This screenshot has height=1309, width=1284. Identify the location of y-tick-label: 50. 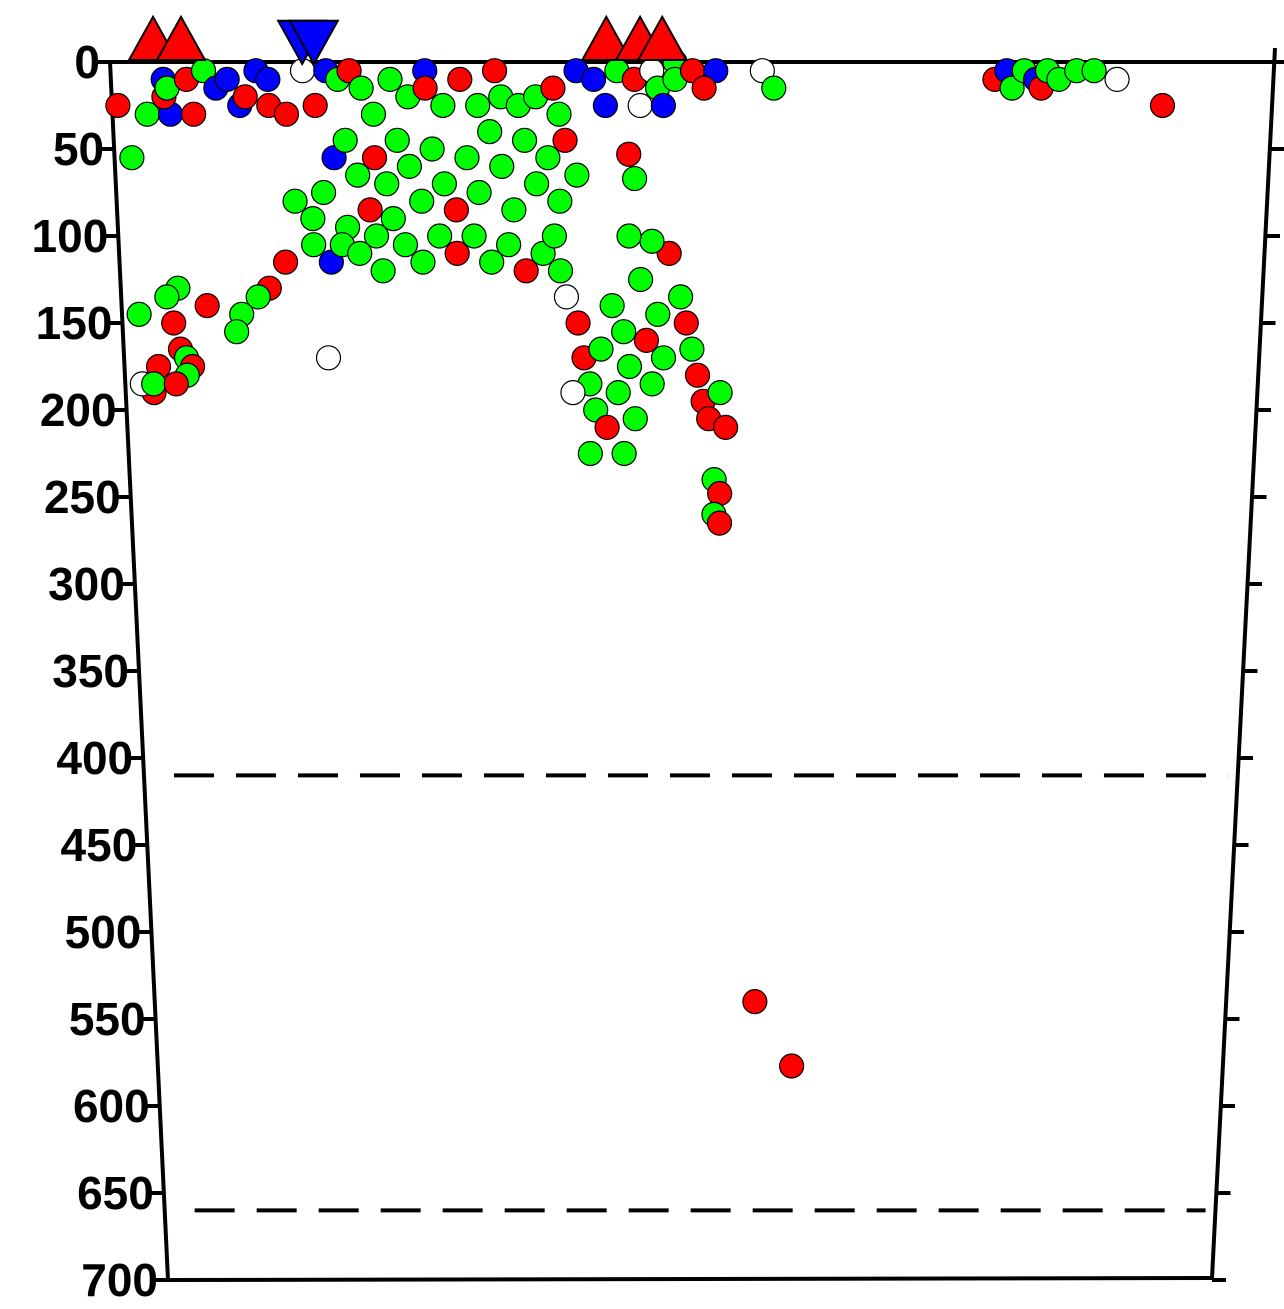
(78, 149).